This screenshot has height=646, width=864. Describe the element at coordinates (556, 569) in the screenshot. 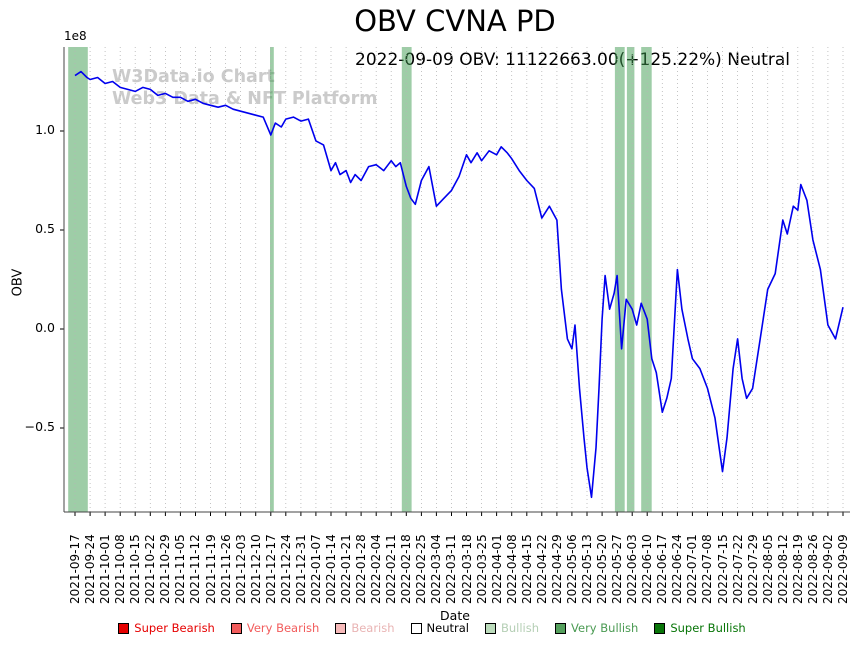

I see `x-tick-label: 2022-04-29` at that location.